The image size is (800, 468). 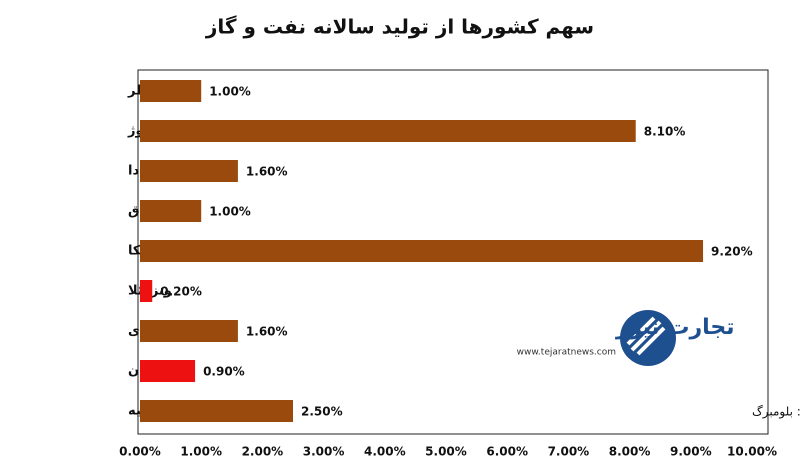 I want to click on x-tick-label: 4.00%, so click(x=385, y=452).